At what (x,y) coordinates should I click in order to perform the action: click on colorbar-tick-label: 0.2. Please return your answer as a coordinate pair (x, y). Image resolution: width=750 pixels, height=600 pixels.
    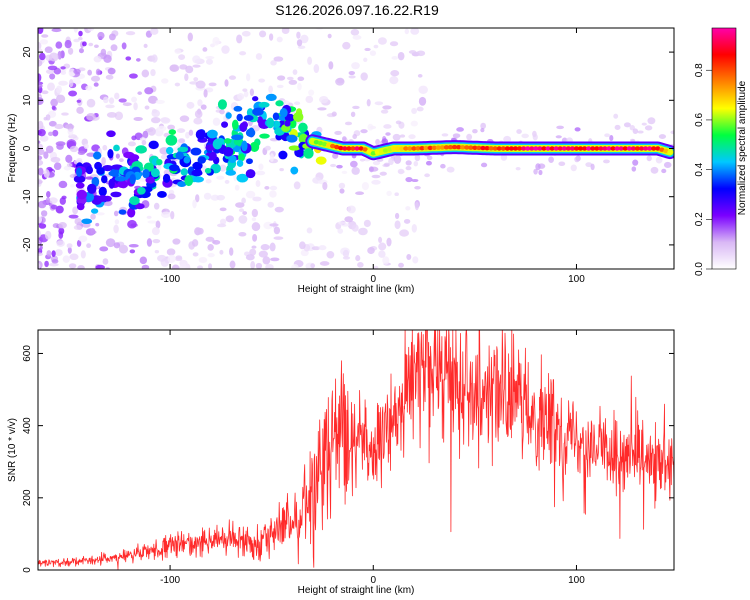
    Looking at the image, I should click on (699, 219).